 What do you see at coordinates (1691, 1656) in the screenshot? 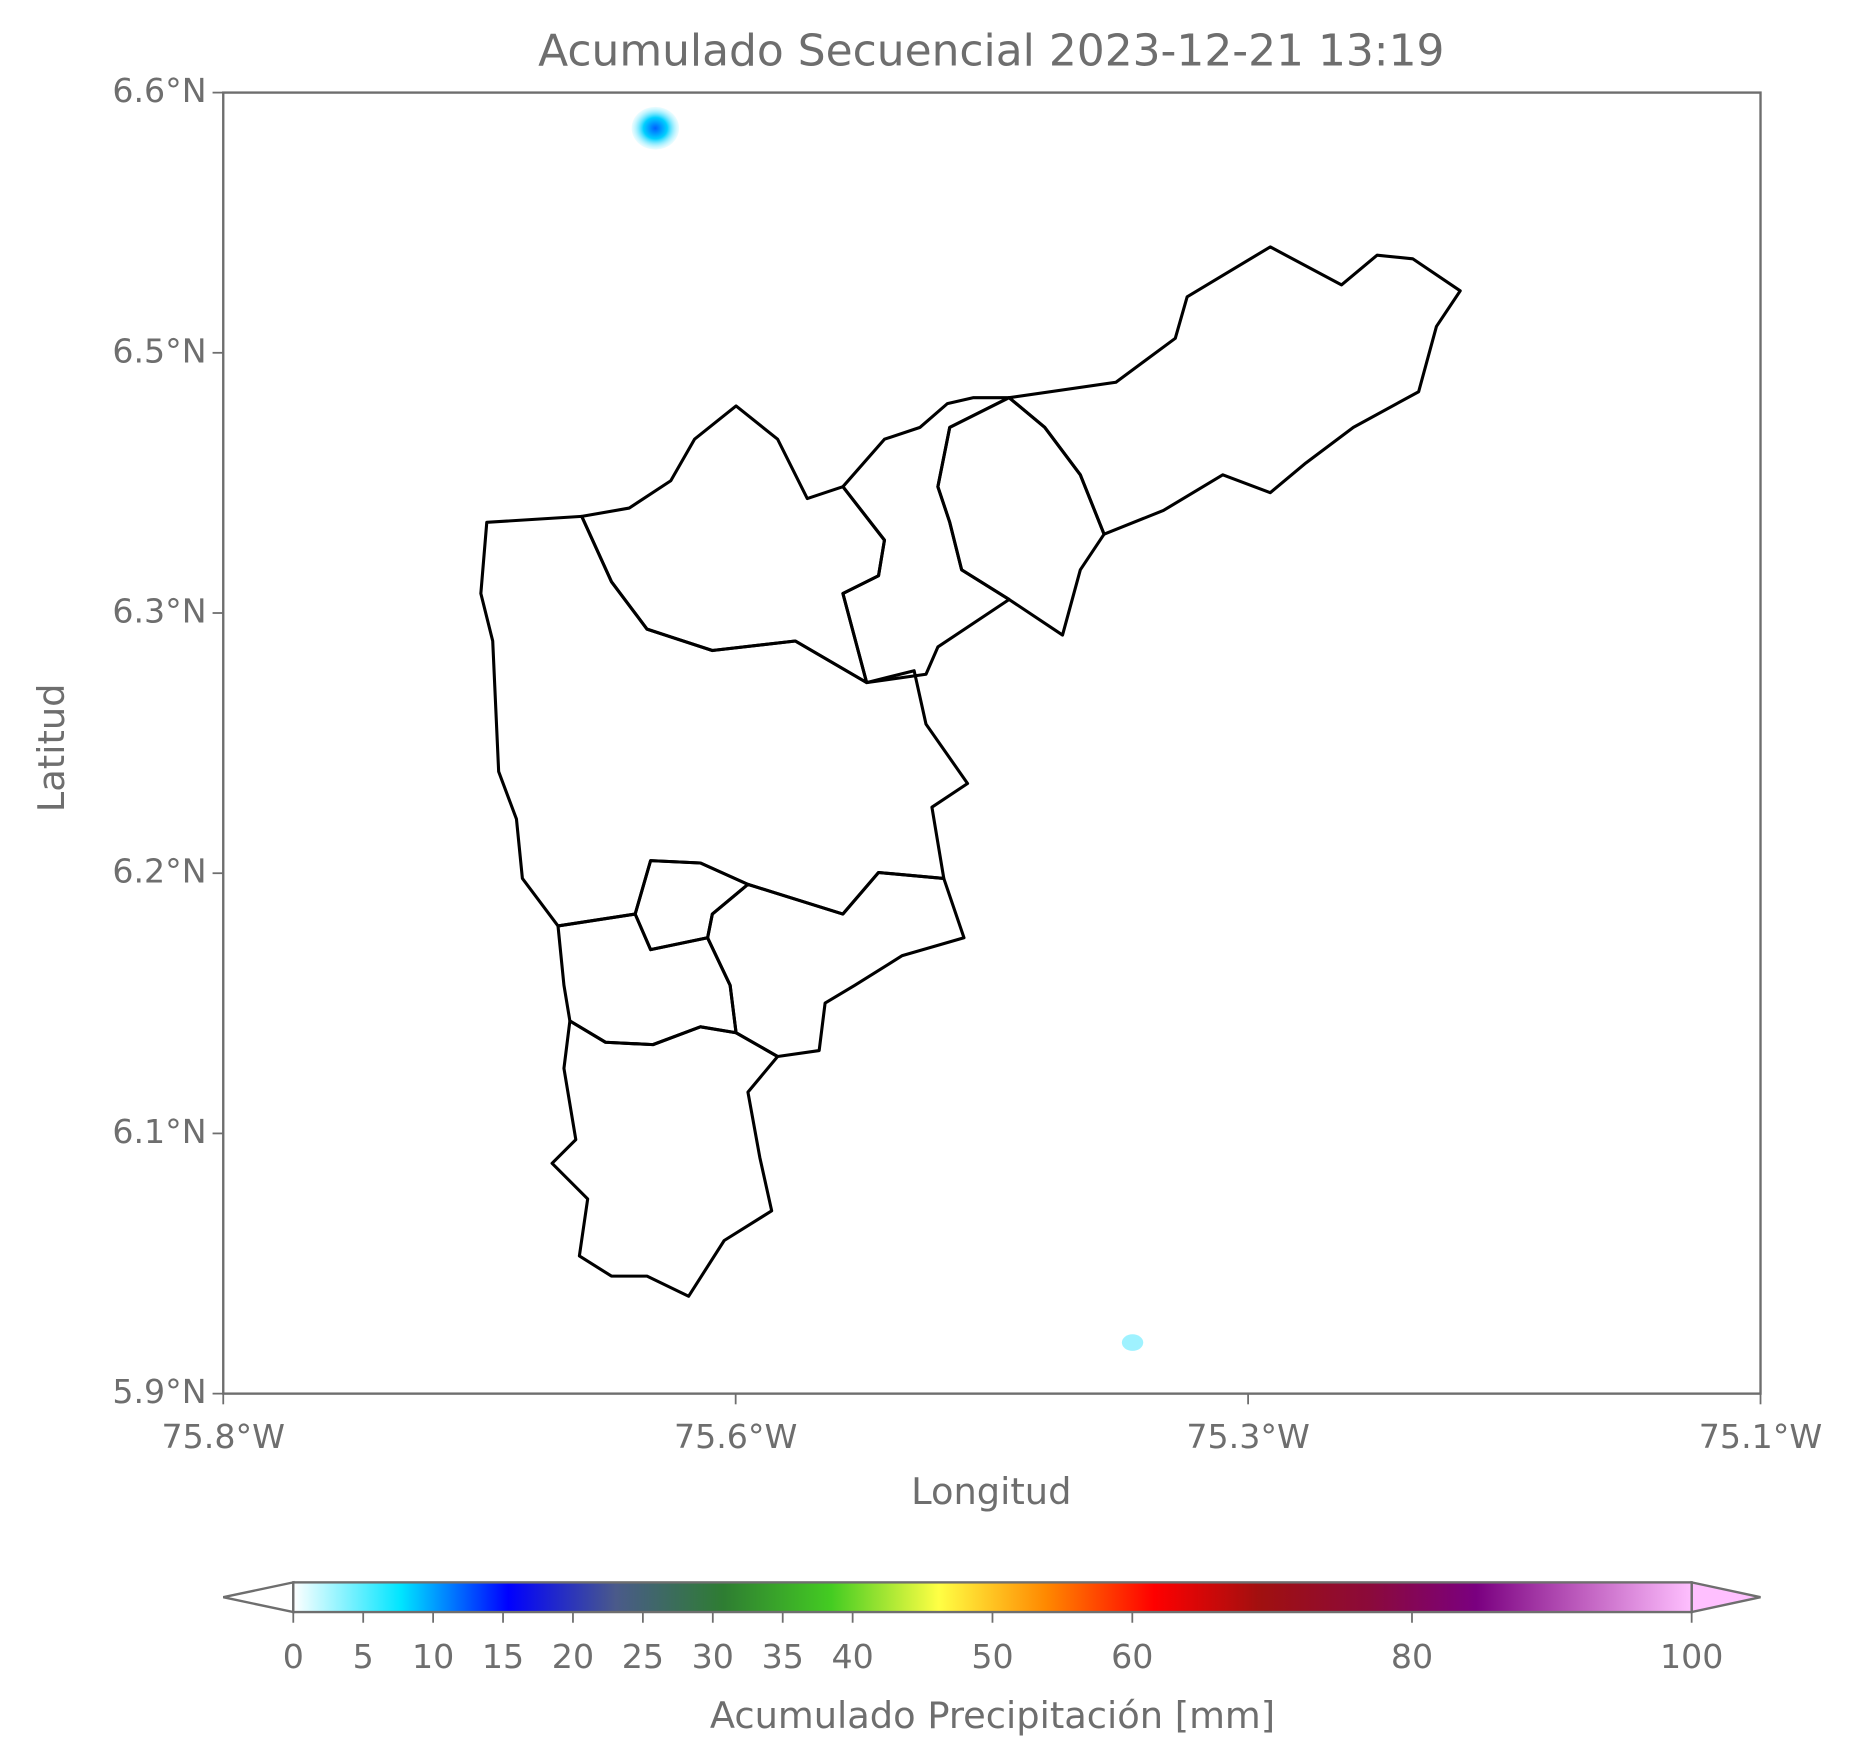
I see `colorbar-tick-label: 100` at bounding box center [1691, 1656].